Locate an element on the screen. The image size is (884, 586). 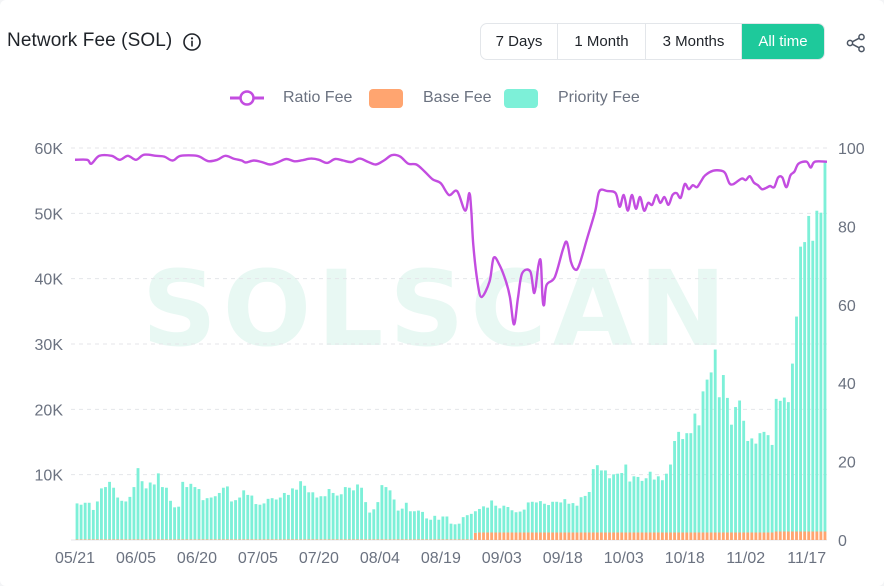
range-3-months-button: 3 Months is located at coordinates (694, 41).